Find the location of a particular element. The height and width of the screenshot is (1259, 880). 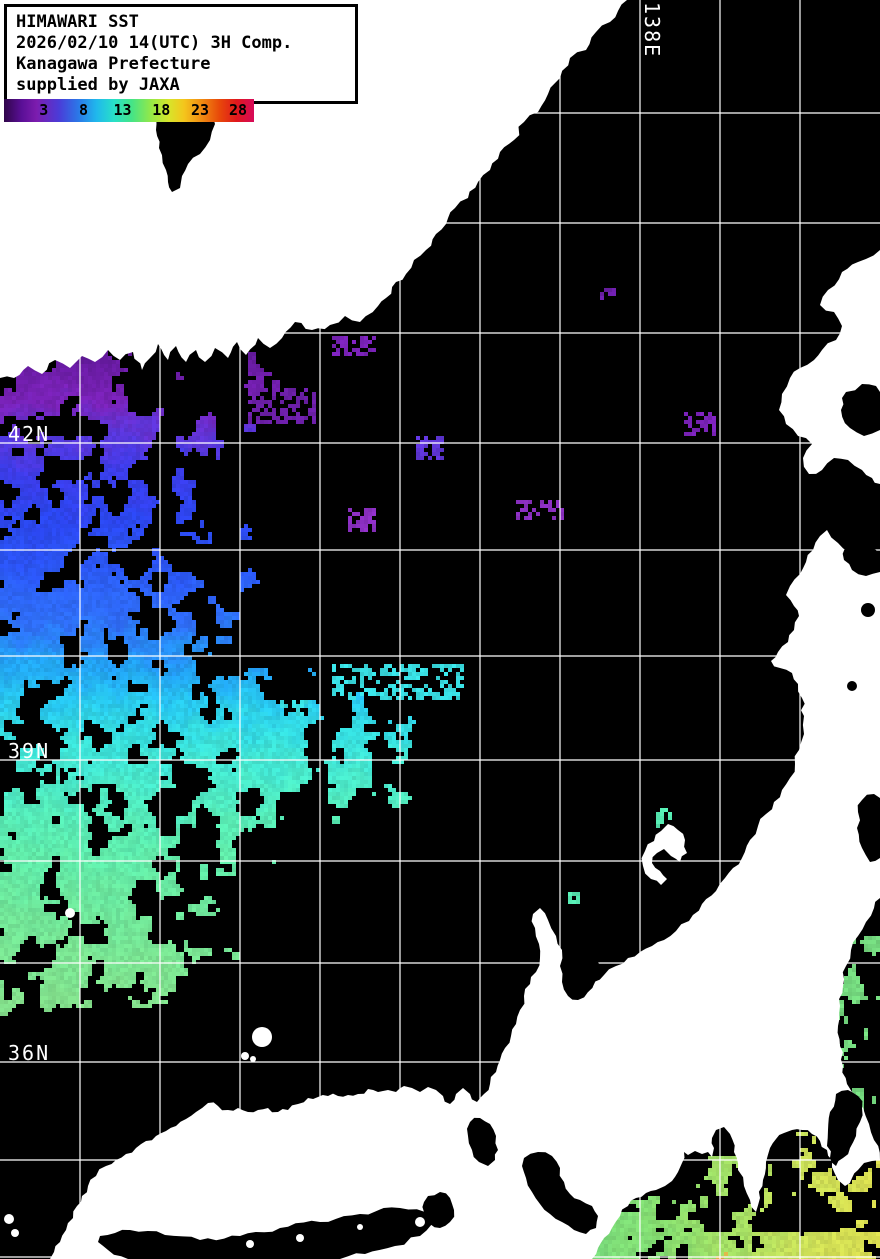

credit-line: supplied by JAXA is located at coordinates (98, 85).